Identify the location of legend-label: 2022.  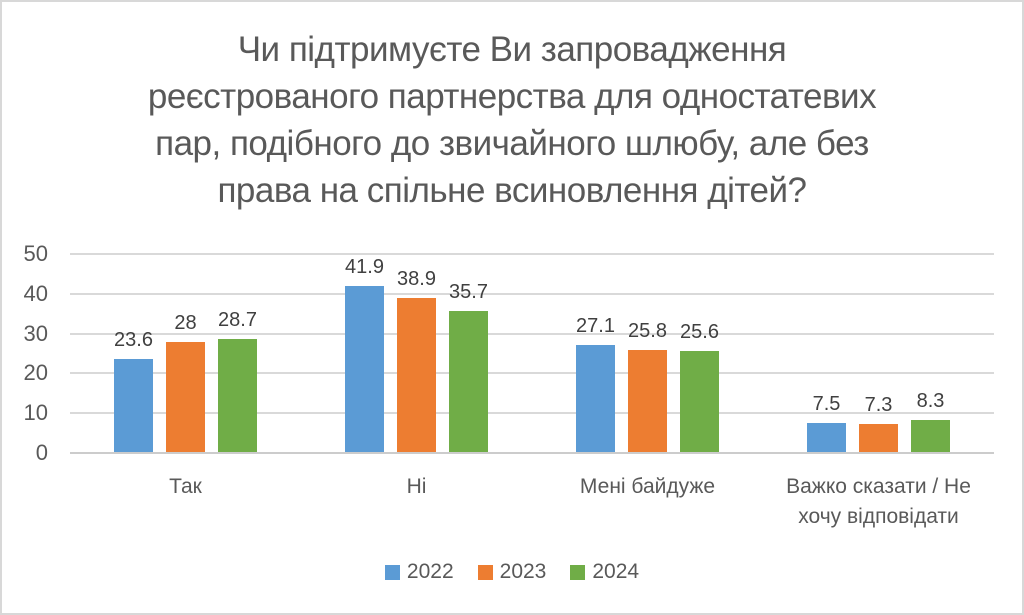
(430, 571).